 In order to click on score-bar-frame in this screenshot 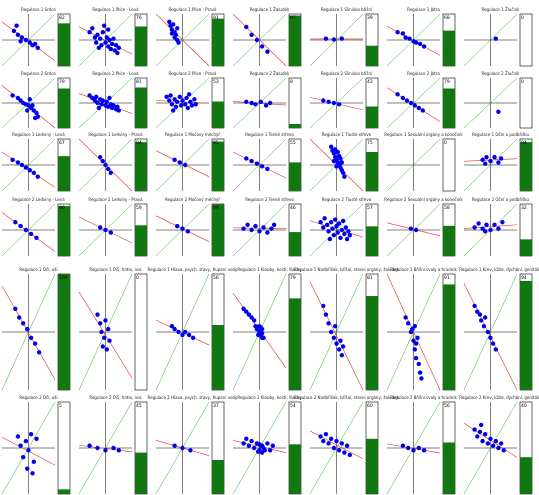, I will do `click(64, 448)`.